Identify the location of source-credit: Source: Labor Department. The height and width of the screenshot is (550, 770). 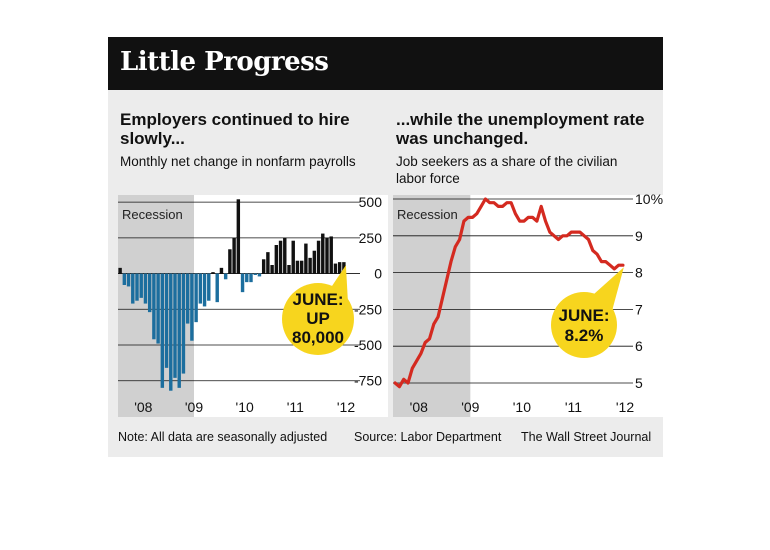
(428, 437).